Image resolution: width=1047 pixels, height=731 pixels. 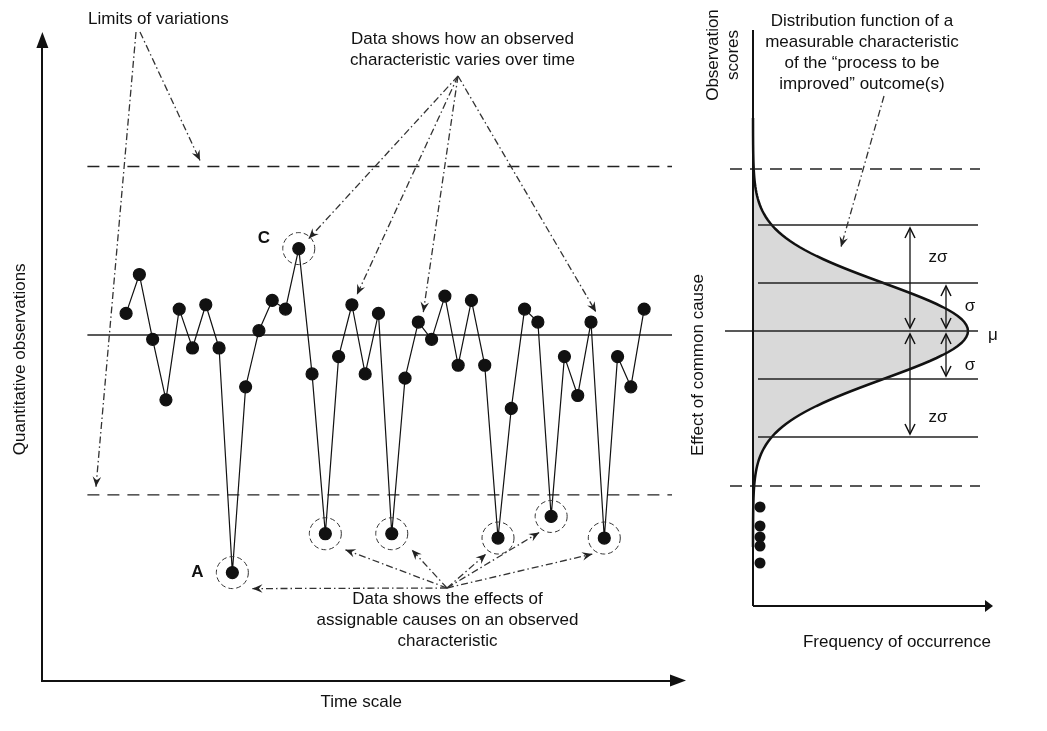 I want to click on text: Effect of common cause, so click(x=697, y=365).